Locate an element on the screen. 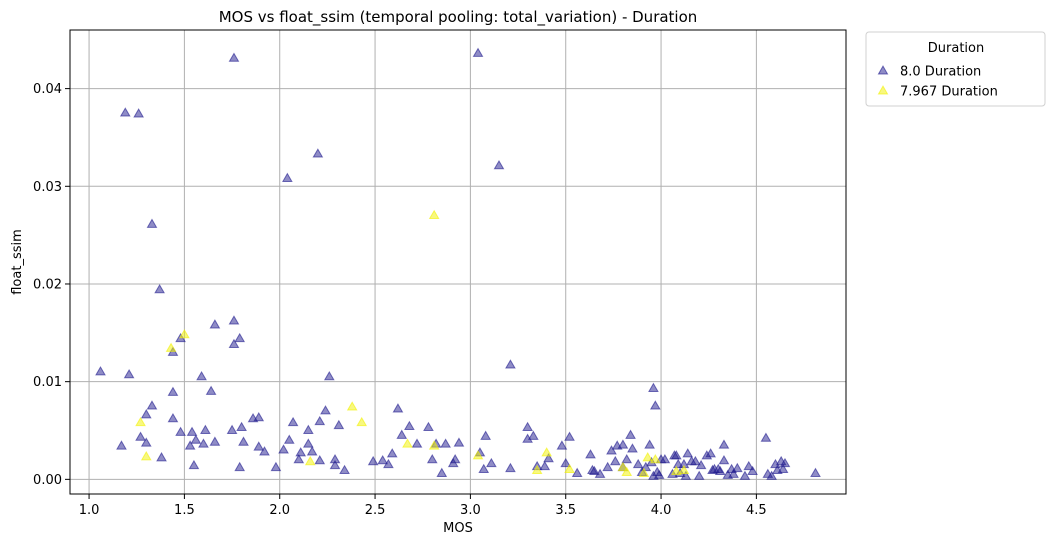 This screenshot has height=549, width=1055. x-tick-label: 4.0 is located at coordinates (661, 510).